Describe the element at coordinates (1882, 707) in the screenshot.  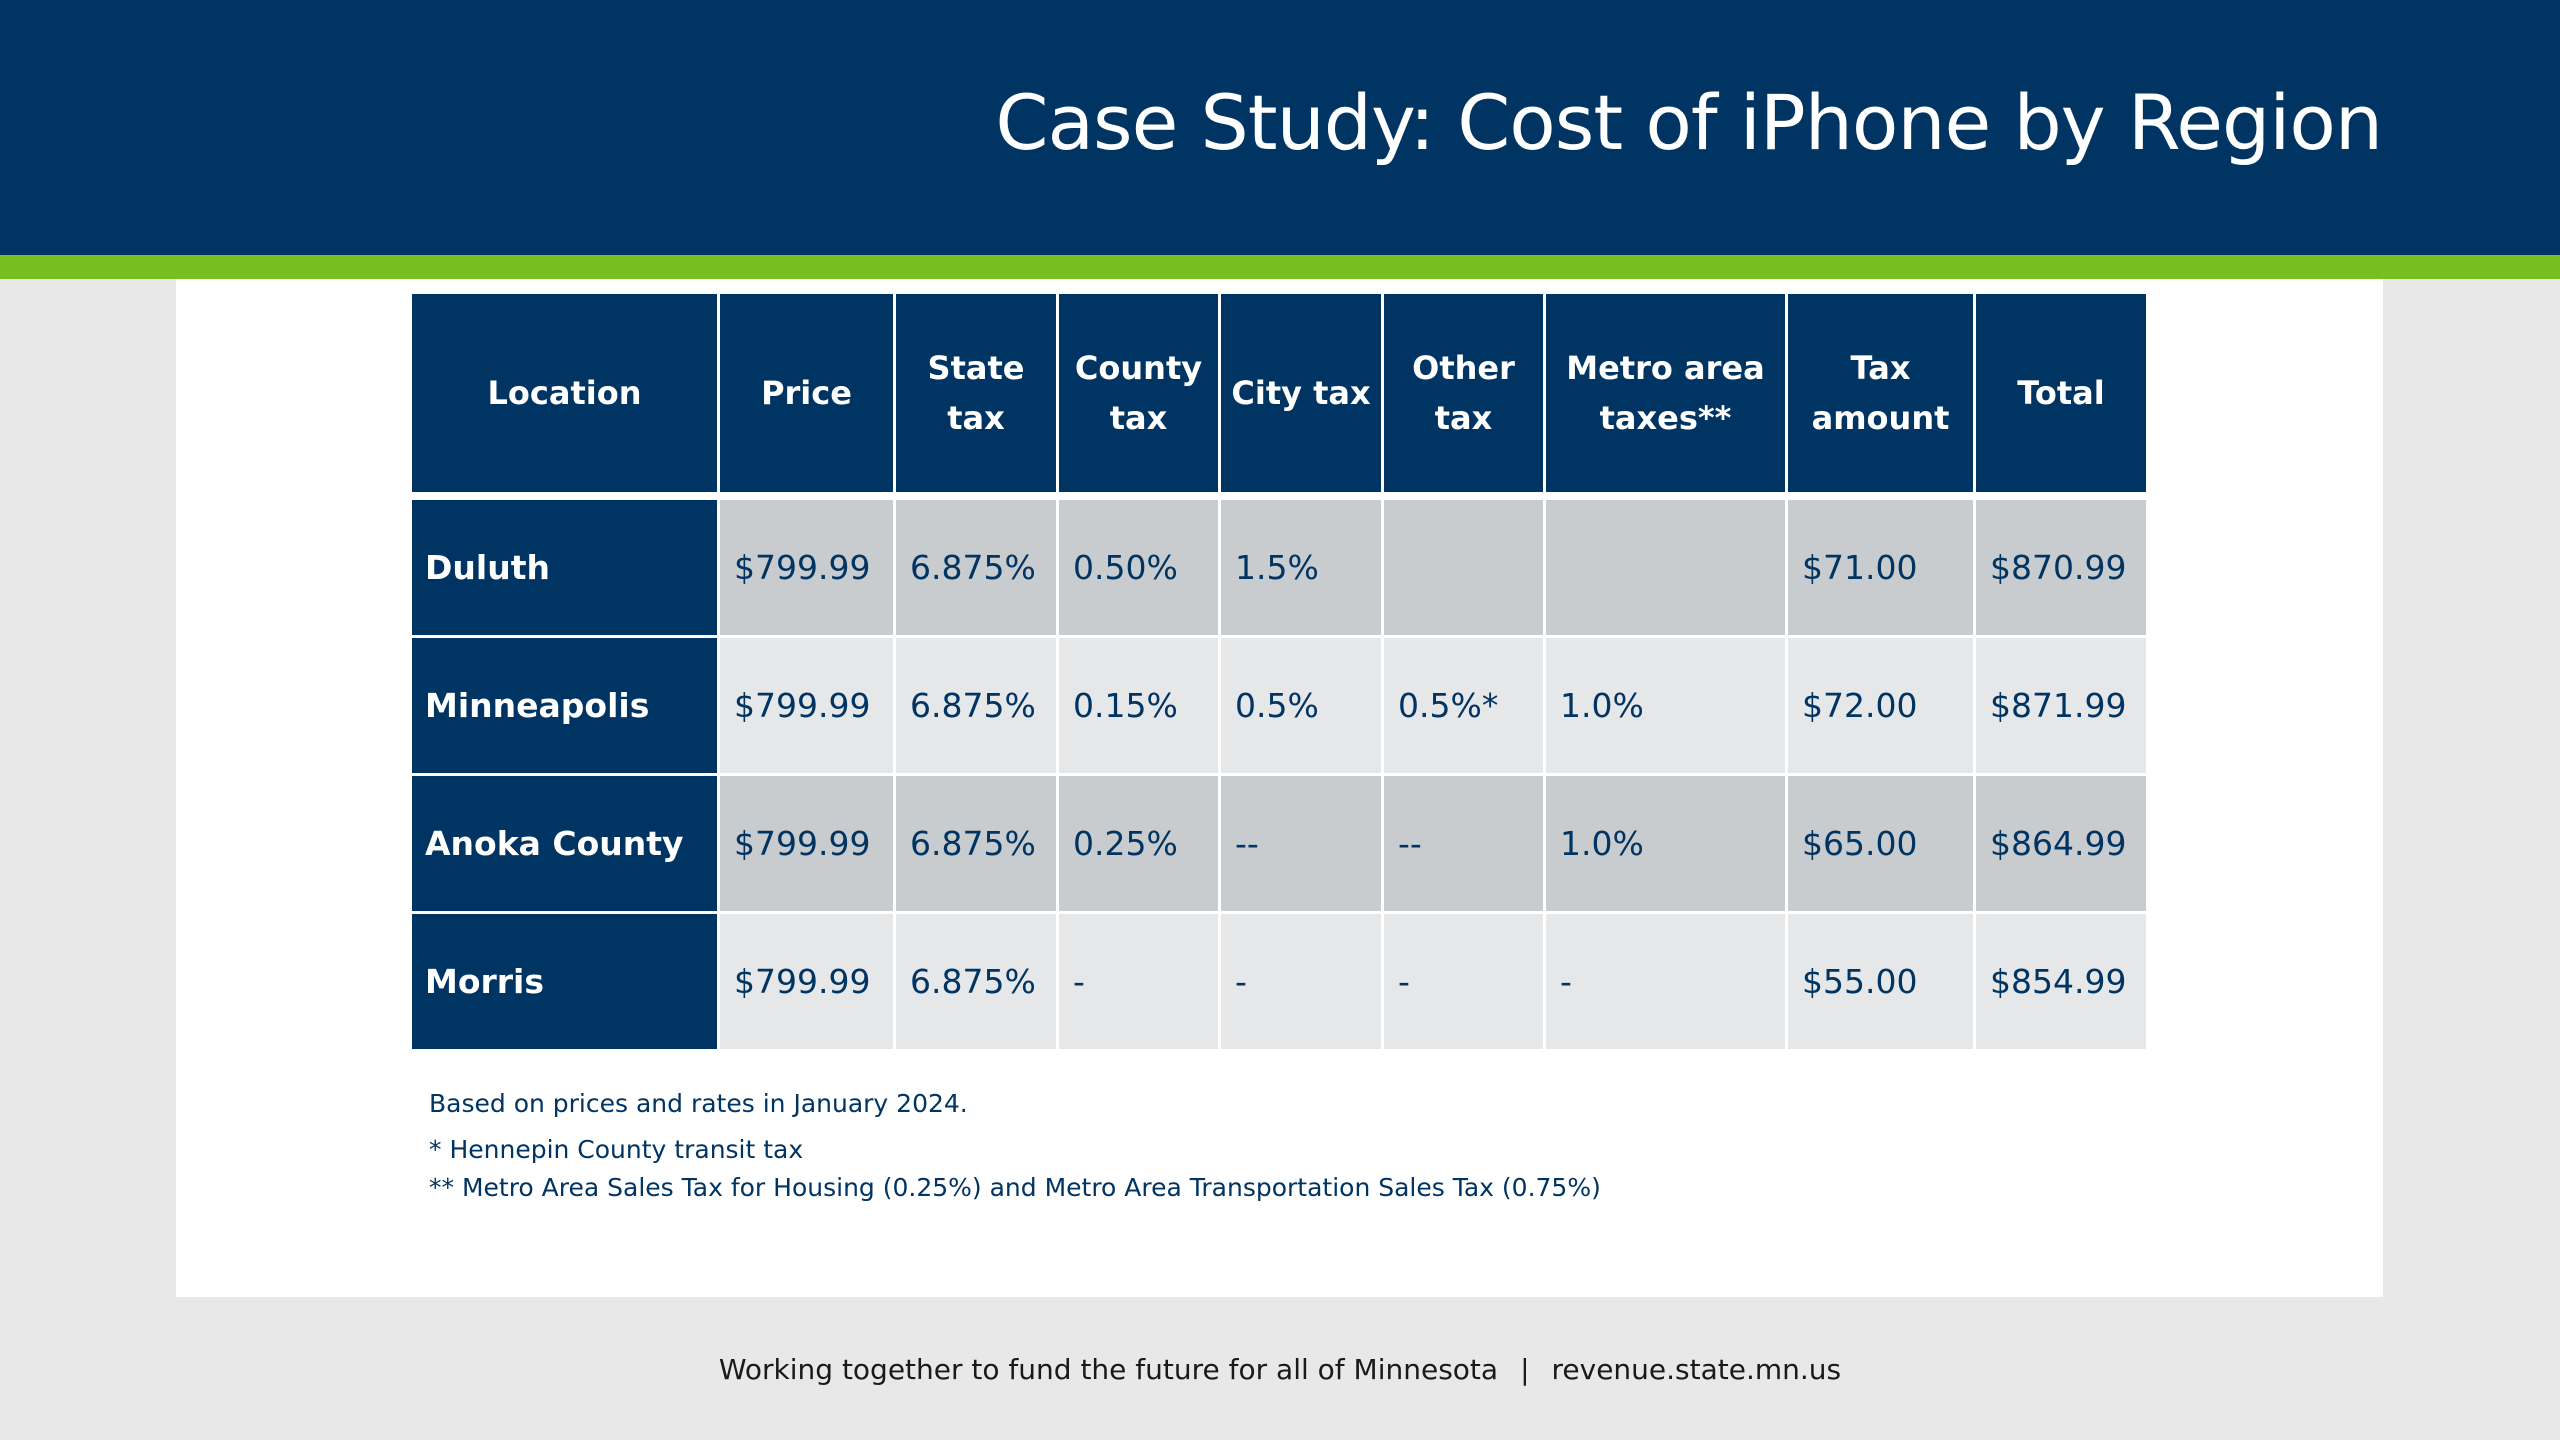
I see `cell-tax-amount: $72.00` at that location.